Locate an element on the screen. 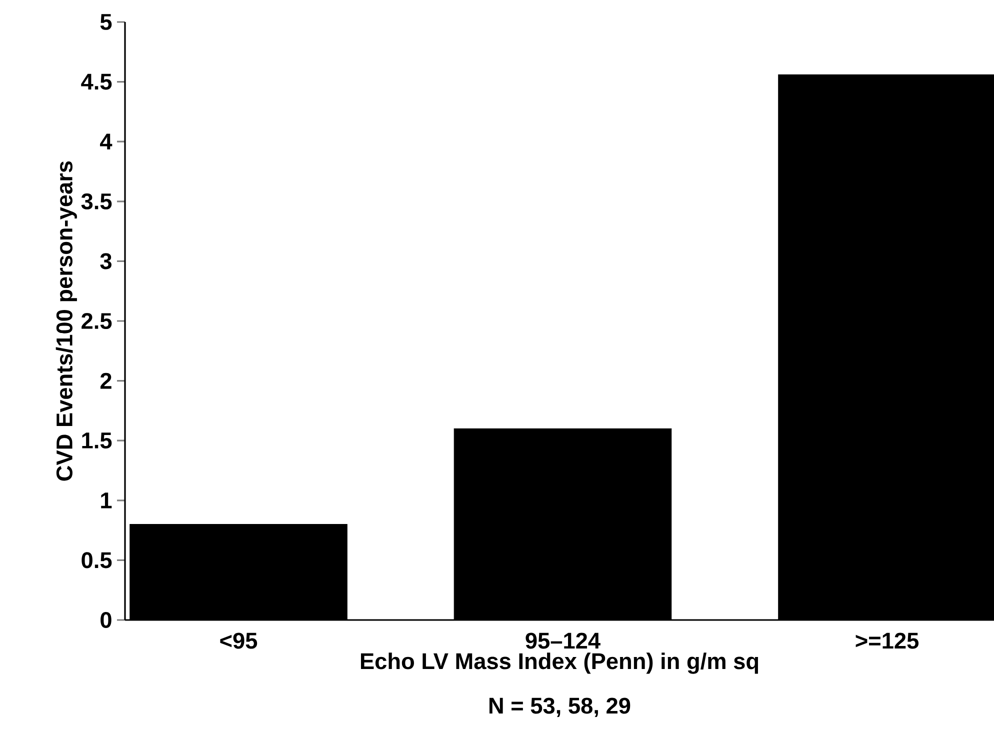  x-tick-label: >=125 is located at coordinates (887, 640).